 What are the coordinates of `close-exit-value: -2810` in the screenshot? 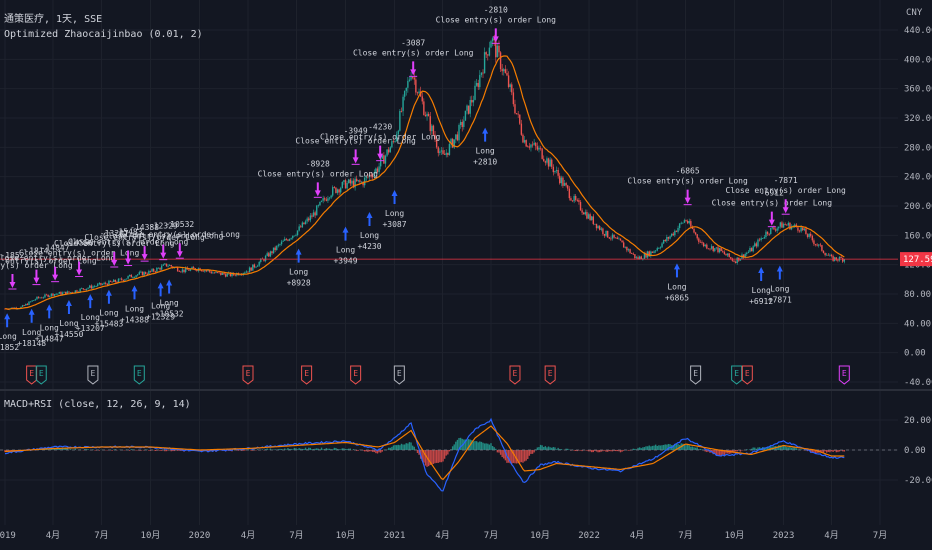 It's located at (496, 9).